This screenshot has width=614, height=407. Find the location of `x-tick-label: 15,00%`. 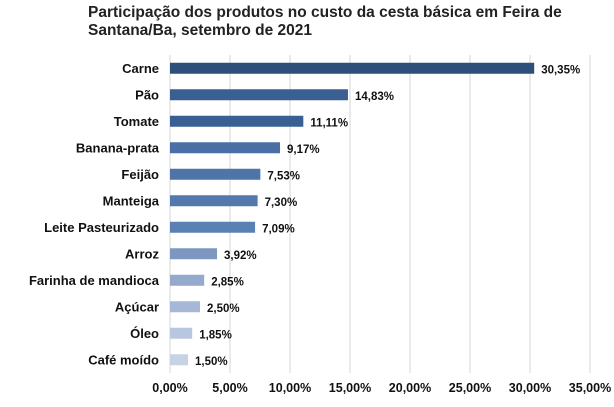

x-tick-label: 15,00% is located at coordinates (350, 388).